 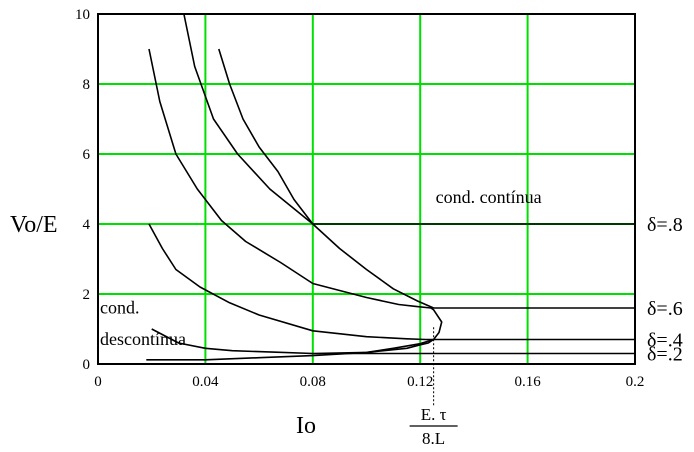 I want to click on x-tick-label: 0.2, so click(x=635, y=382).